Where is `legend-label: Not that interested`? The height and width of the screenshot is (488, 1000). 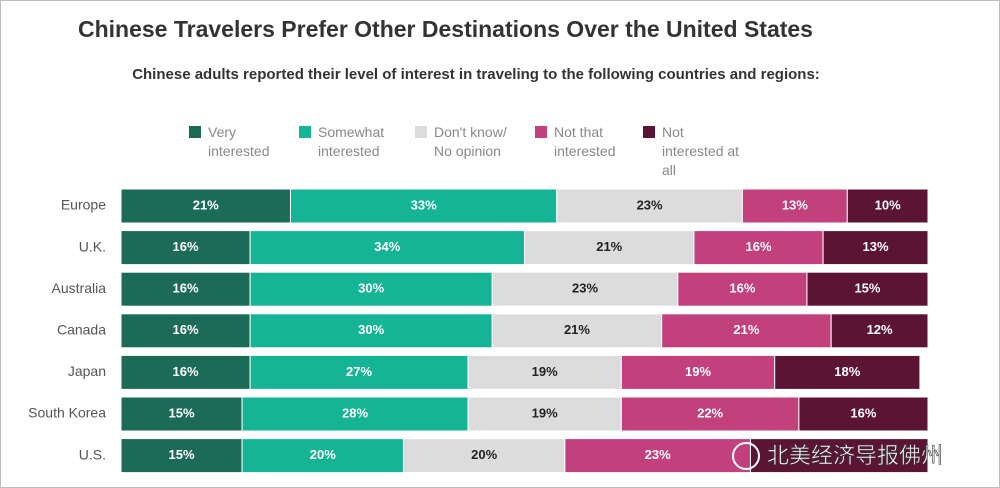 legend-label: Not that interested is located at coordinates (585, 141).